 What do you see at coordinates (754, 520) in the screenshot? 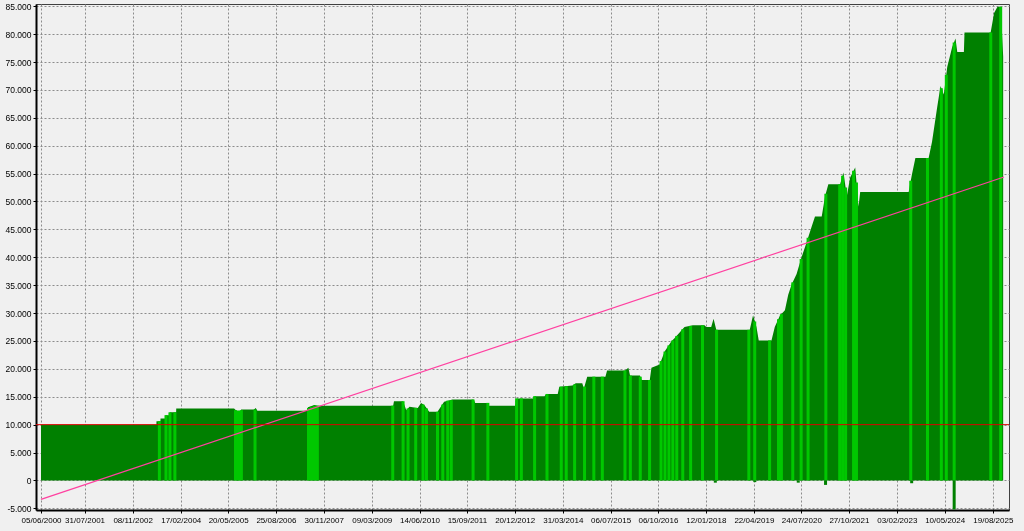
I see `x-tick-label: 22/04/2019` at bounding box center [754, 520].